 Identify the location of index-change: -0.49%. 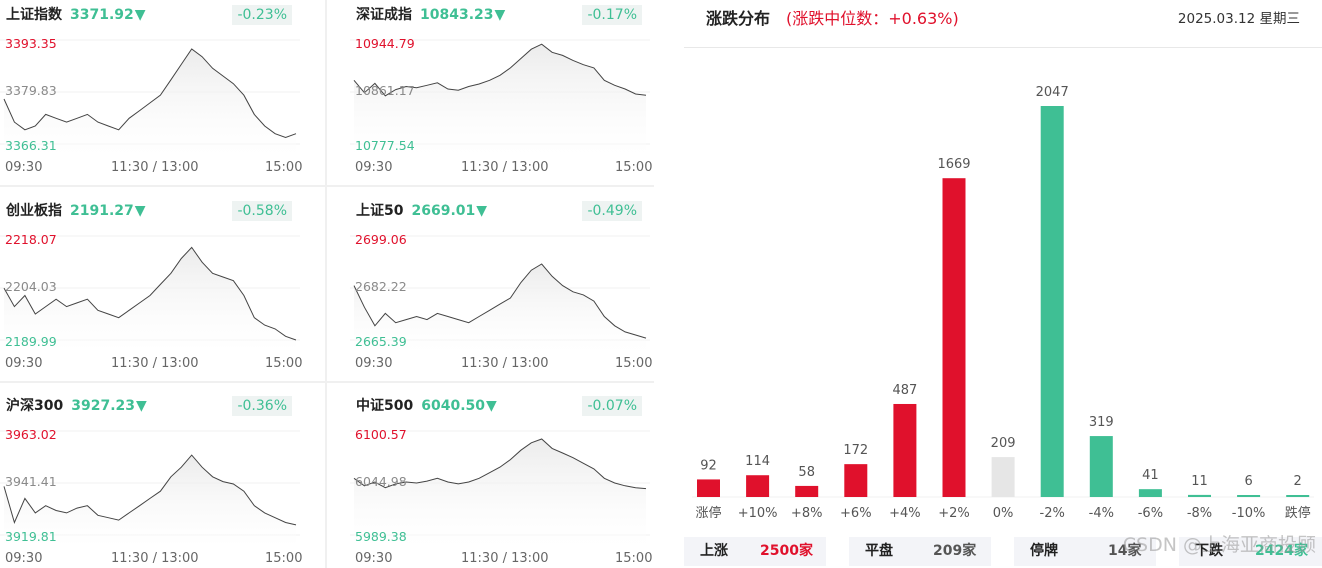
(612, 211).